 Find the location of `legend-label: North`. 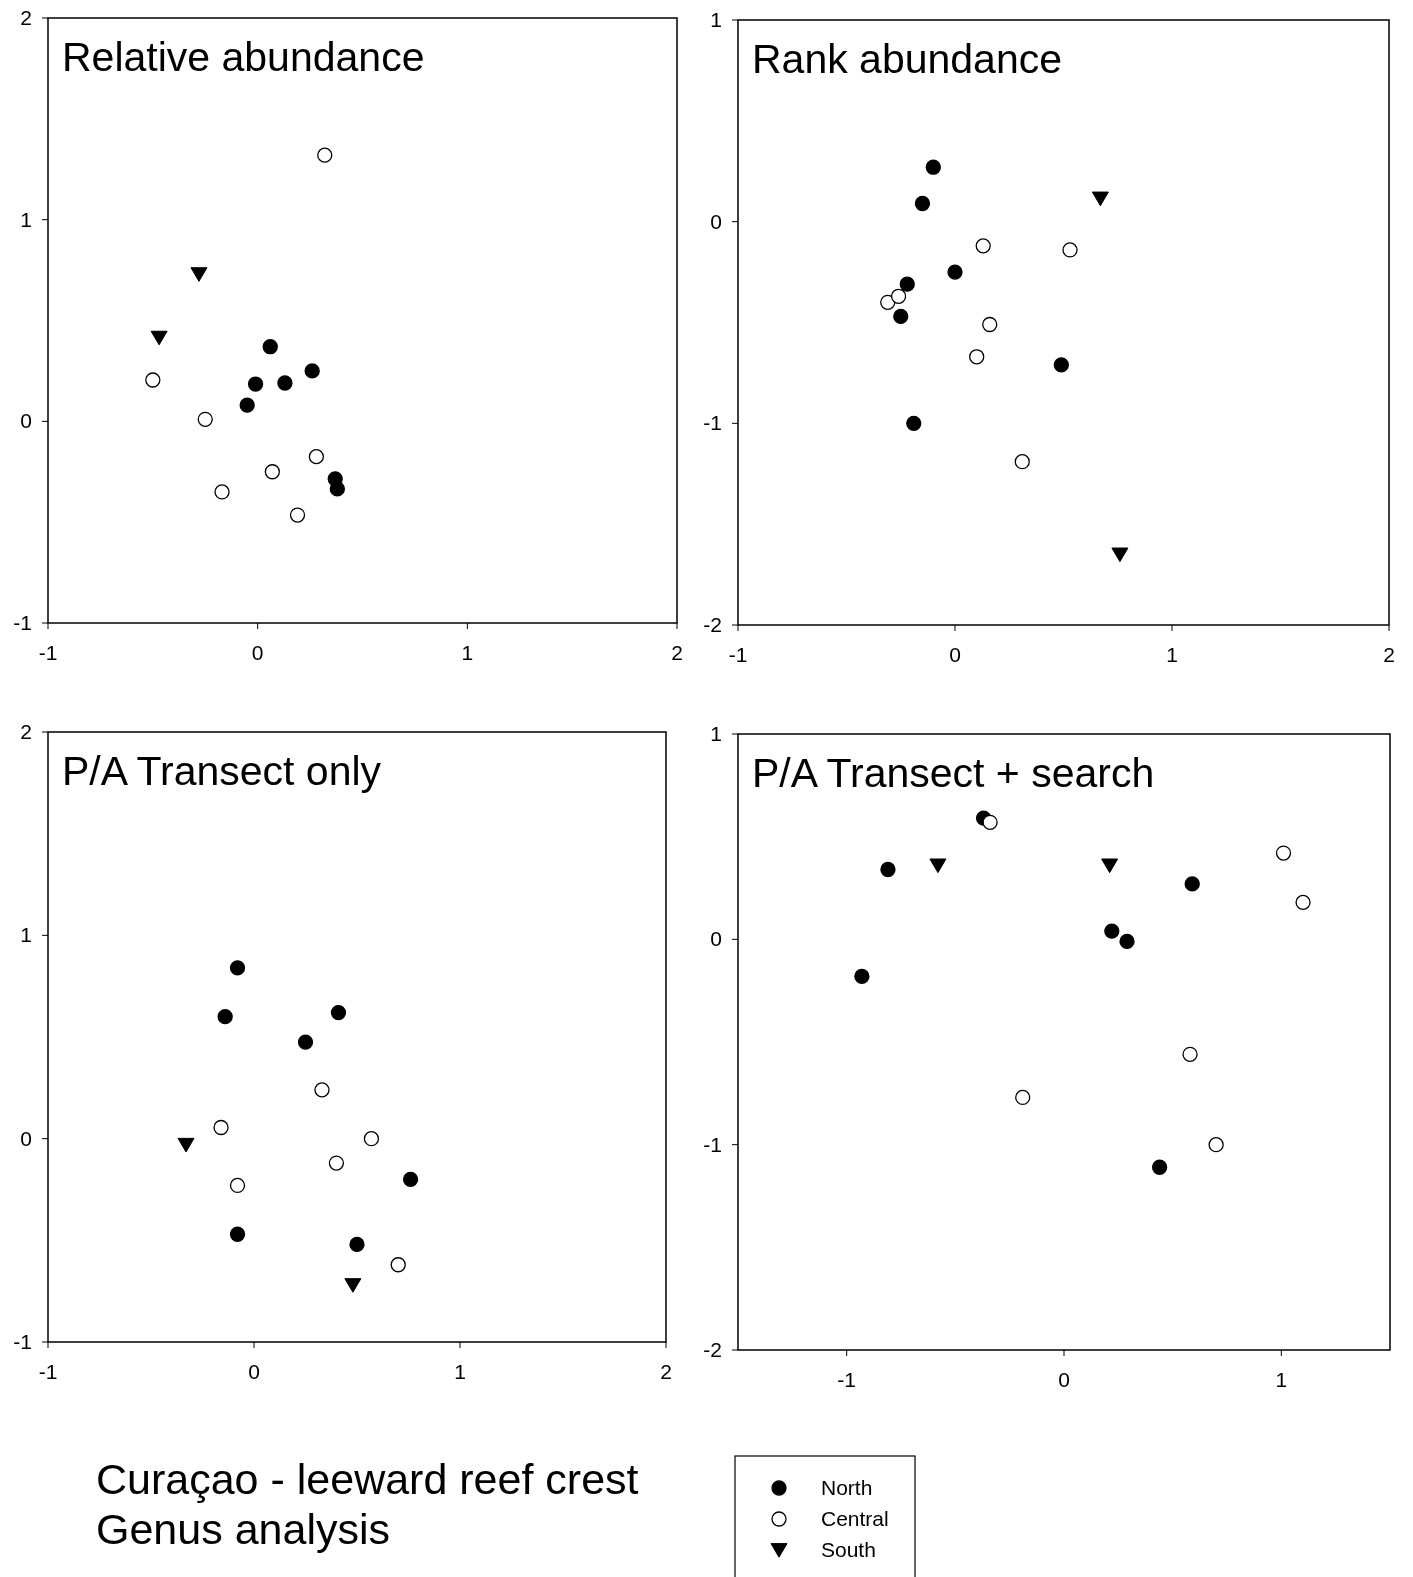

legend-label: North is located at coordinates (847, 1487).